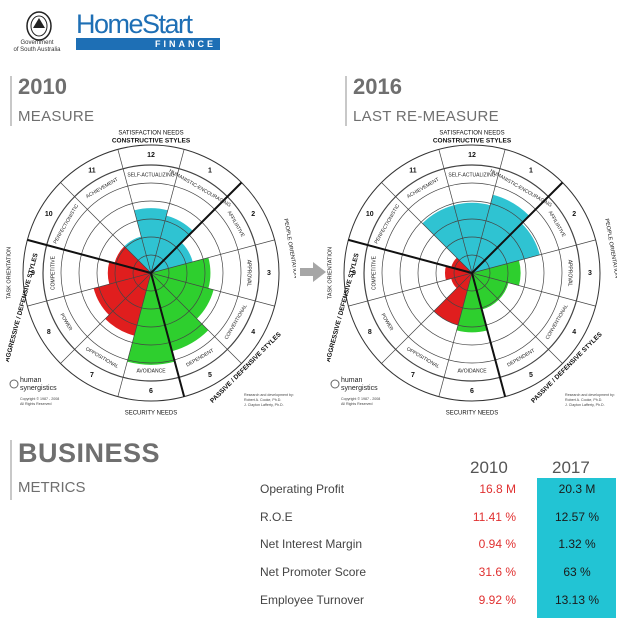 The width and height of the screenshot is (617, 628). Describe the element at coordinates (92, 171) in the screenshot. I see `segment-number: 11` at that location.